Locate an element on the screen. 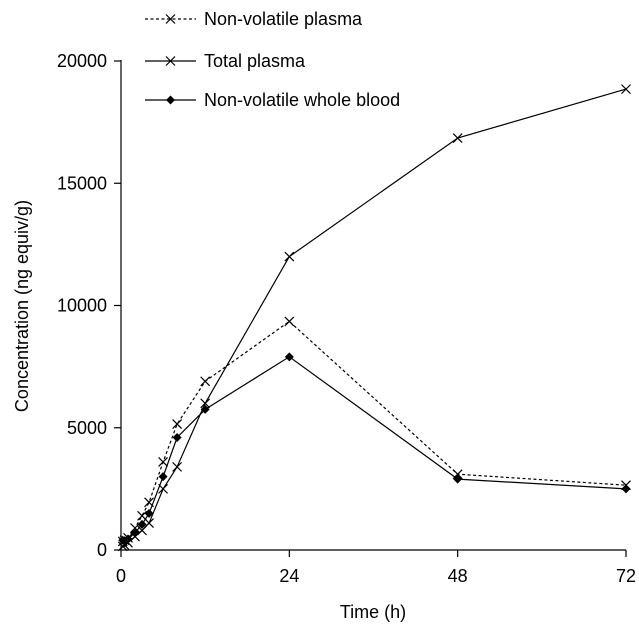  legend-label: Non-volatile whole blood is located at coordinates (302, 100).